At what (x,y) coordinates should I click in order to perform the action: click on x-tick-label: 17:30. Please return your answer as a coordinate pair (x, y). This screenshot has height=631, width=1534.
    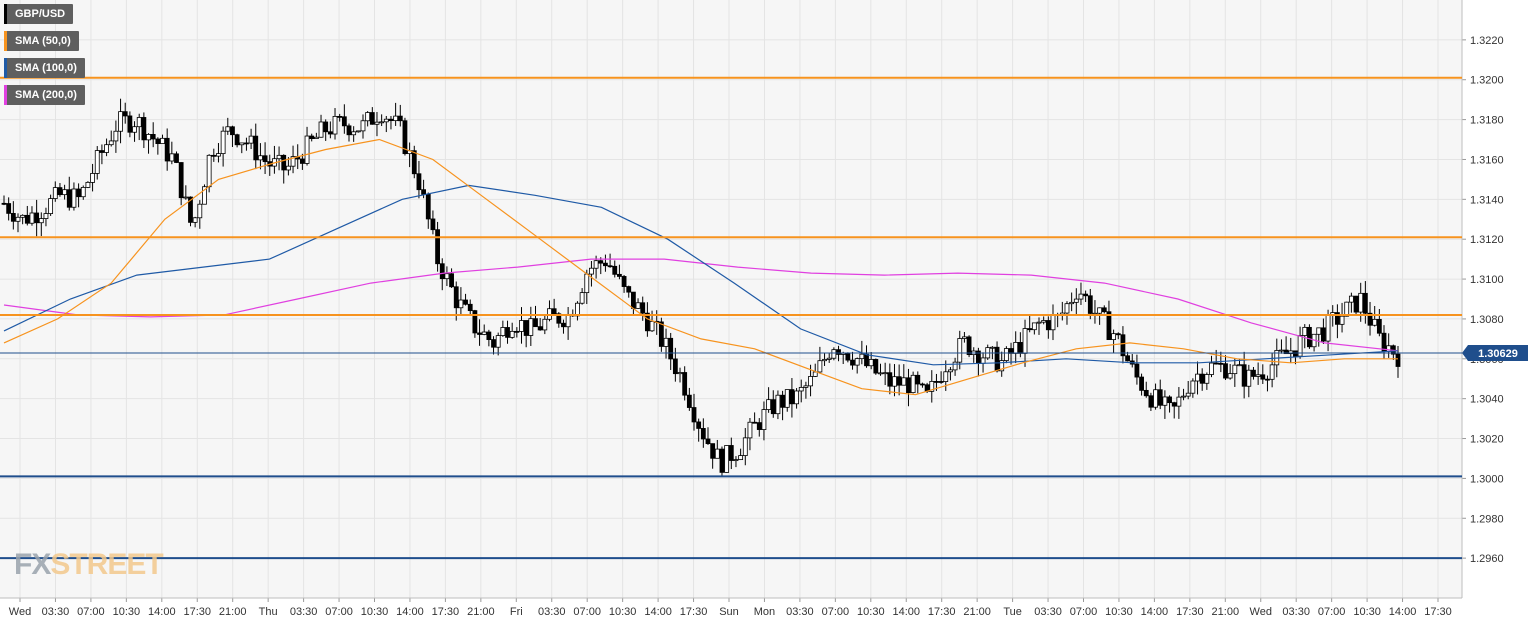
    Looking at the image, I should click on (1438, 612).